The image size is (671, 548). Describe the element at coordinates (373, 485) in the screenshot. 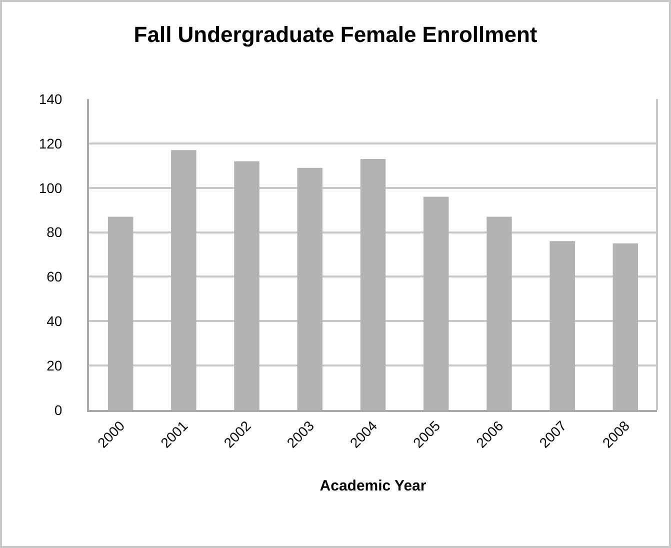

I see `x-axis-title: Academic Year` at that location.